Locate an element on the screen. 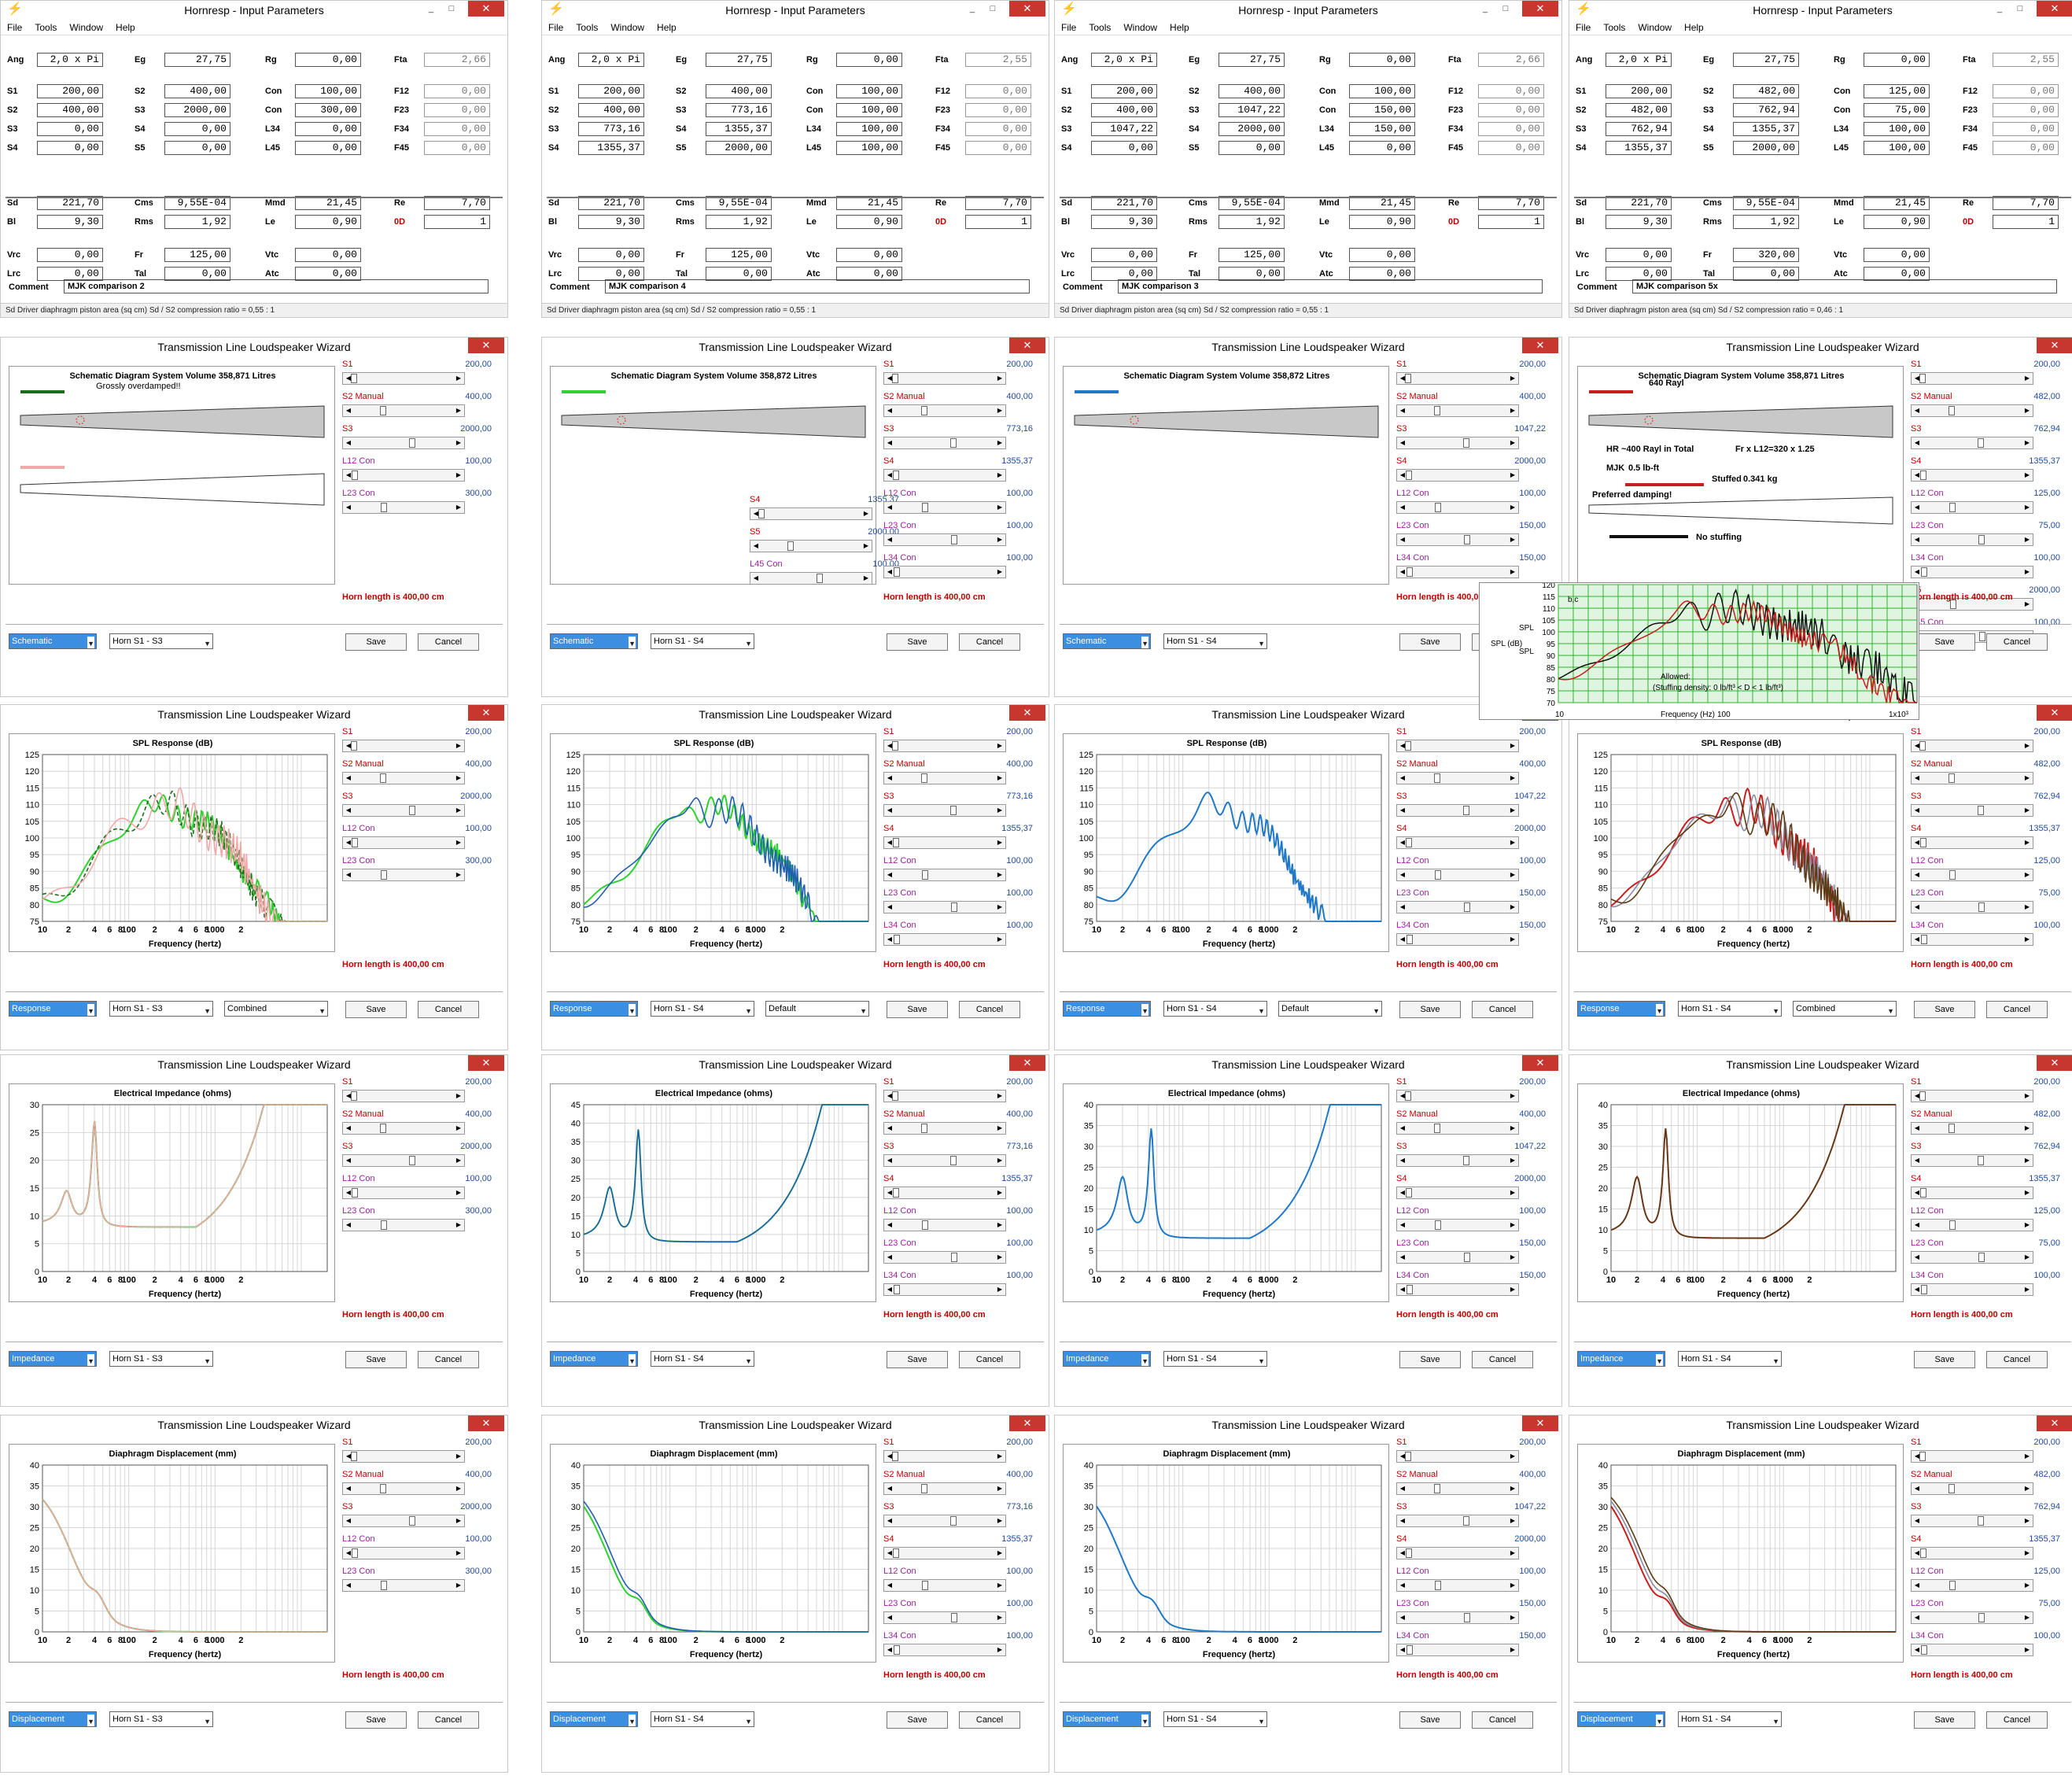 The width and height of the screenshot is (2072, 1779). field-fta: 2,55 is located at coordinates (2026, 60).